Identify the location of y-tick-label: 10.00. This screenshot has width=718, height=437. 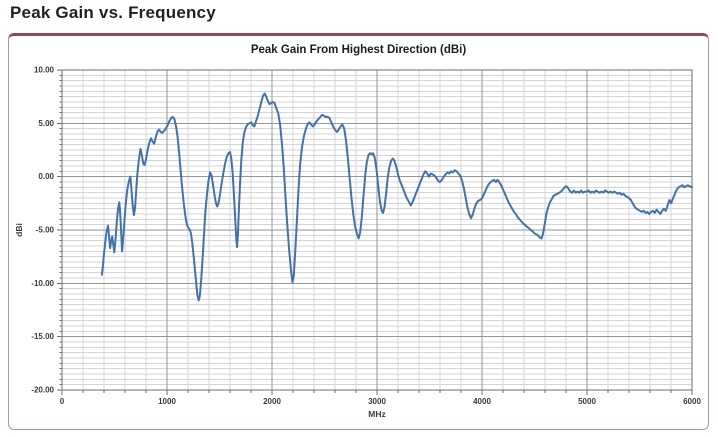
(44, 70).